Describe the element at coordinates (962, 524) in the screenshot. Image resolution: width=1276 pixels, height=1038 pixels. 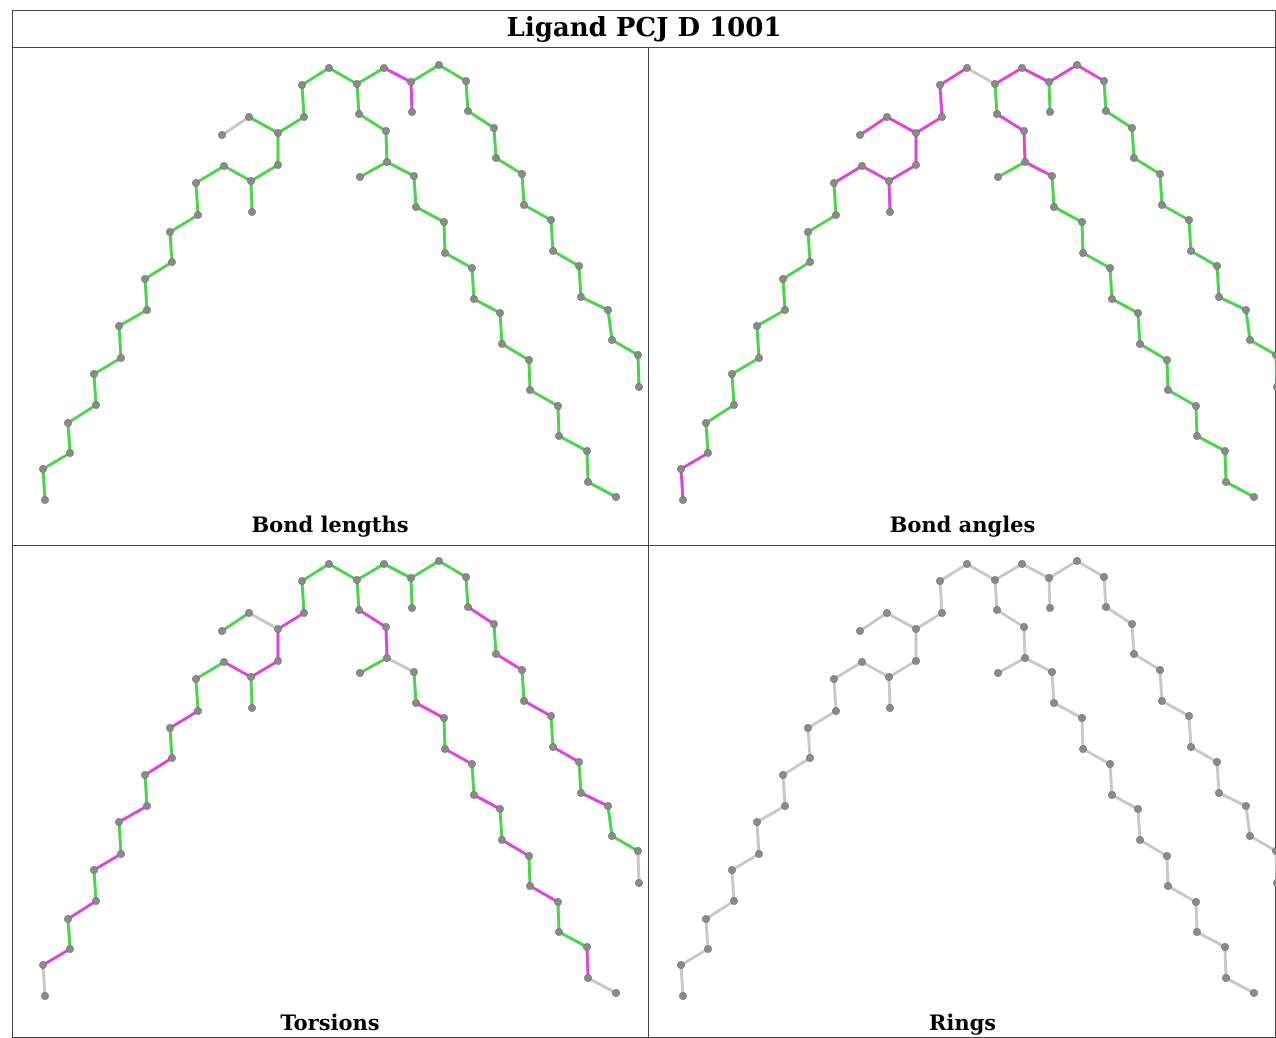
I see `caption-bond-angles: Bond angles` at that location.